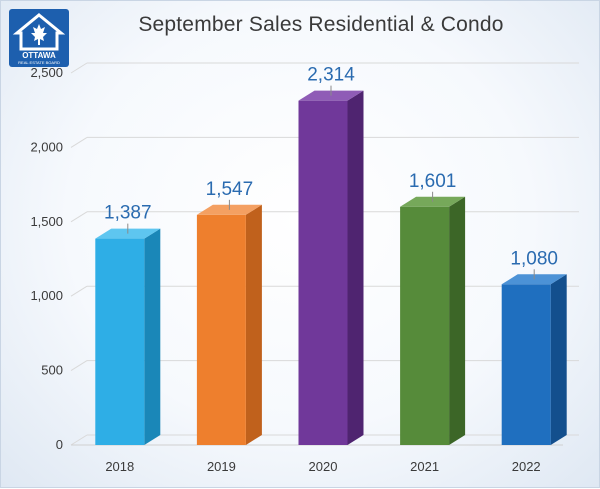  I want to click on bar-2019, so click(221, 329).